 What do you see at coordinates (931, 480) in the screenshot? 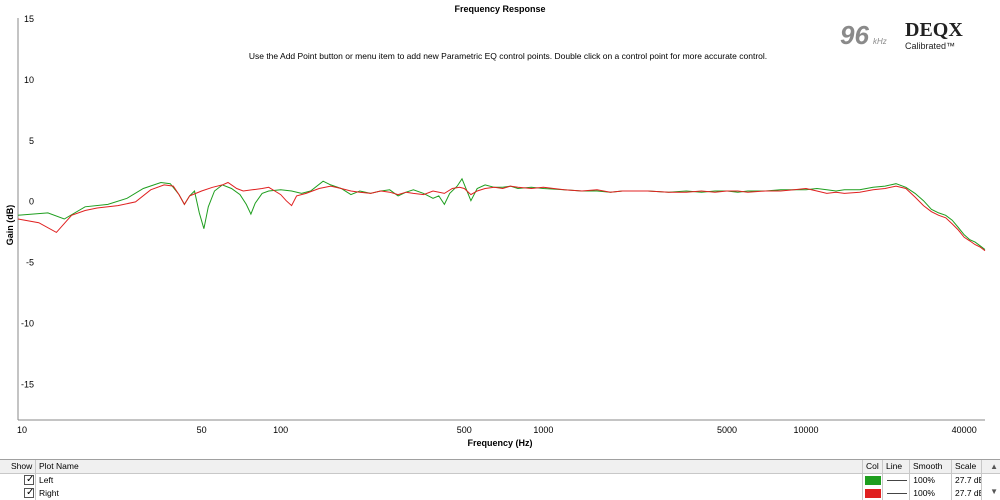
I see `legend-smooth-left: 100%` at bounding box center [931, 480].